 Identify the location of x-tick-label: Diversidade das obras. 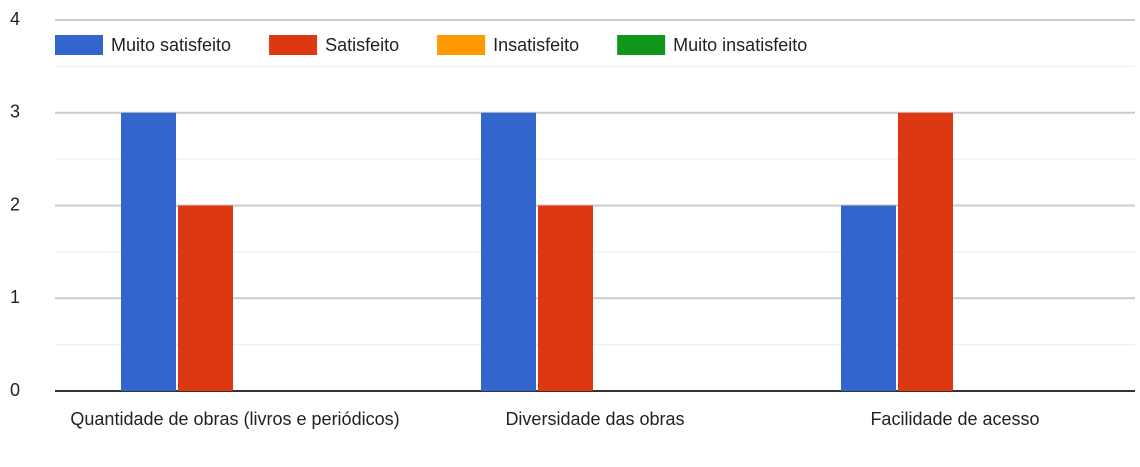
(595, 419).